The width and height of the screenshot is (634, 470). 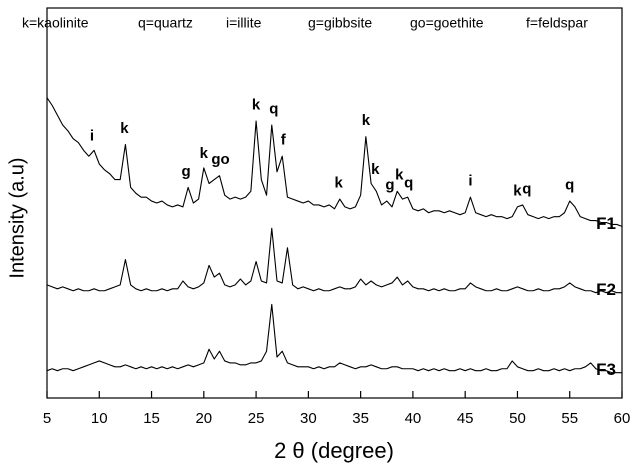 What do you see at coordinates (606, 369) in the screenshot?
I see `series-label: F3` at bounding box center [606, 369].